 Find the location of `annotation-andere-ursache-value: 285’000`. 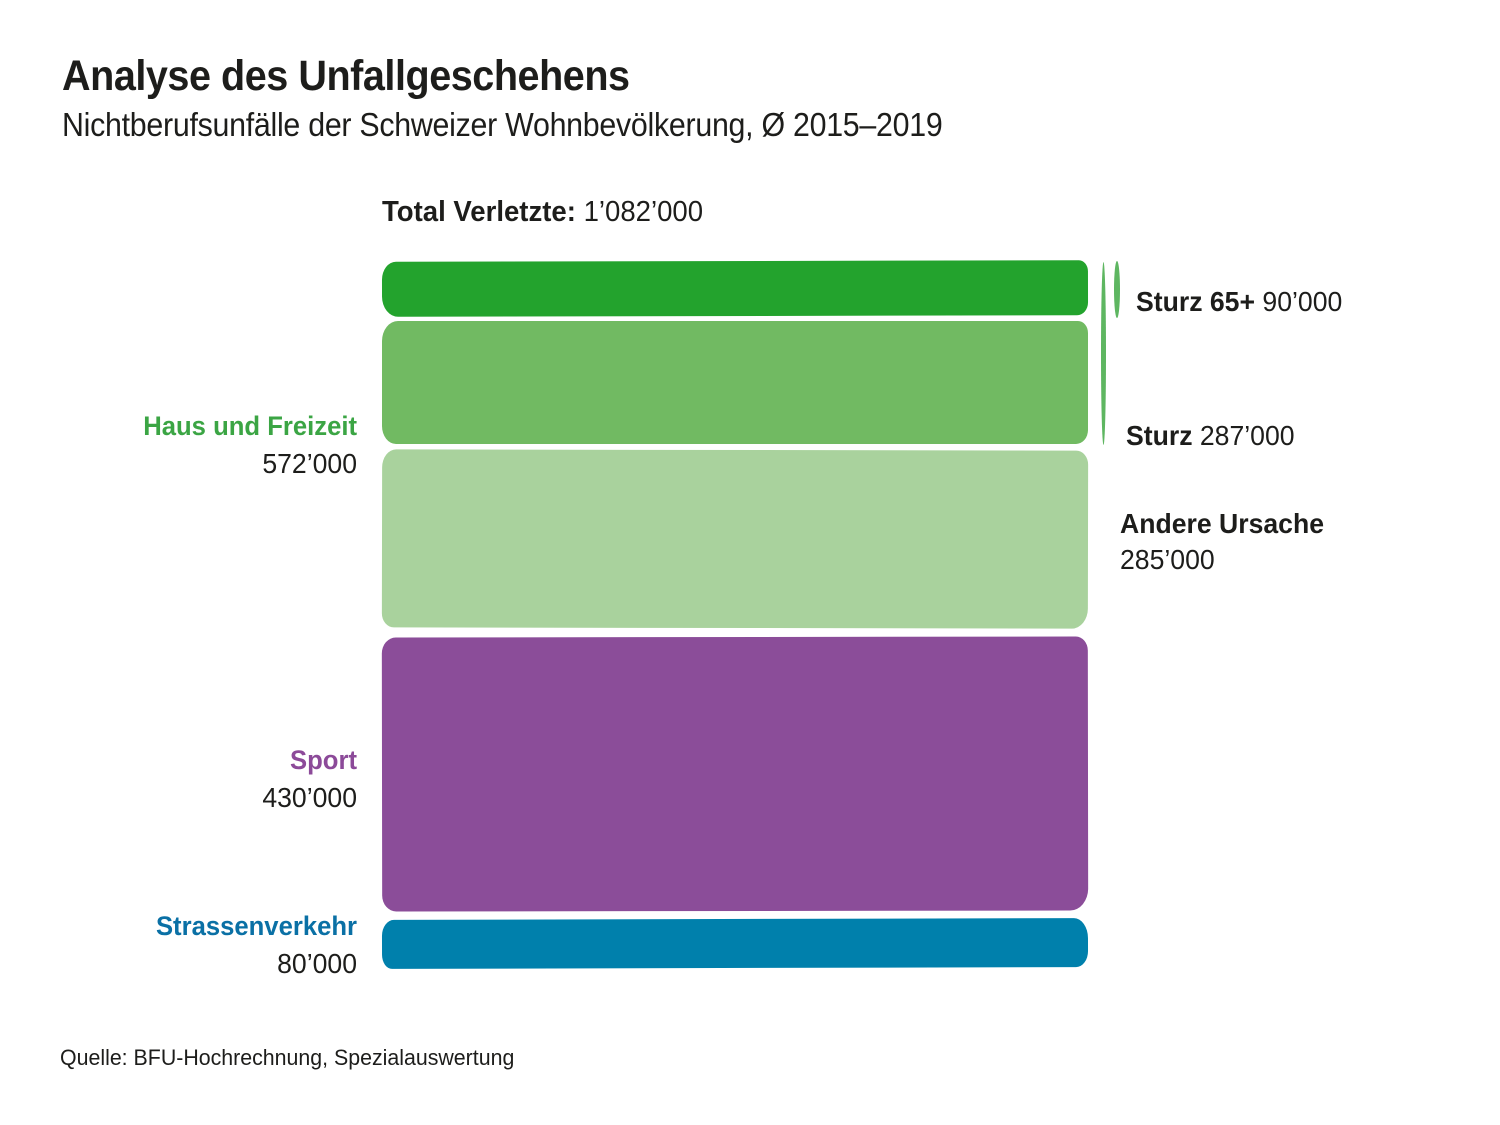

annotation-andere-ursache-value: 285’000 is located at coordinates (1167, 559).